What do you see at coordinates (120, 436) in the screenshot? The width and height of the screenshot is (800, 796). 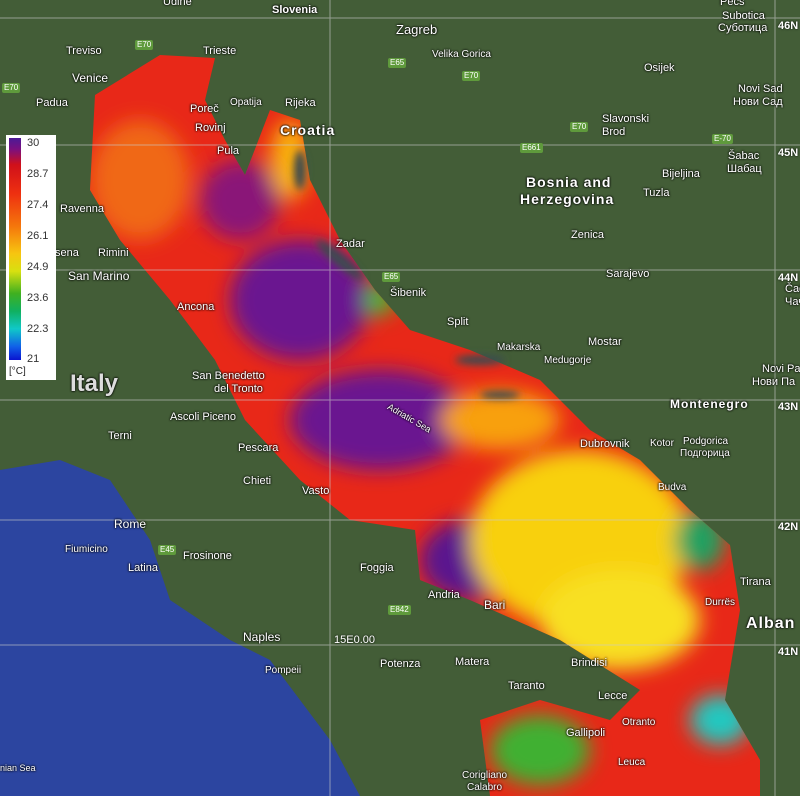 I see `city-label: Terni` at bounding box center [120, 436].